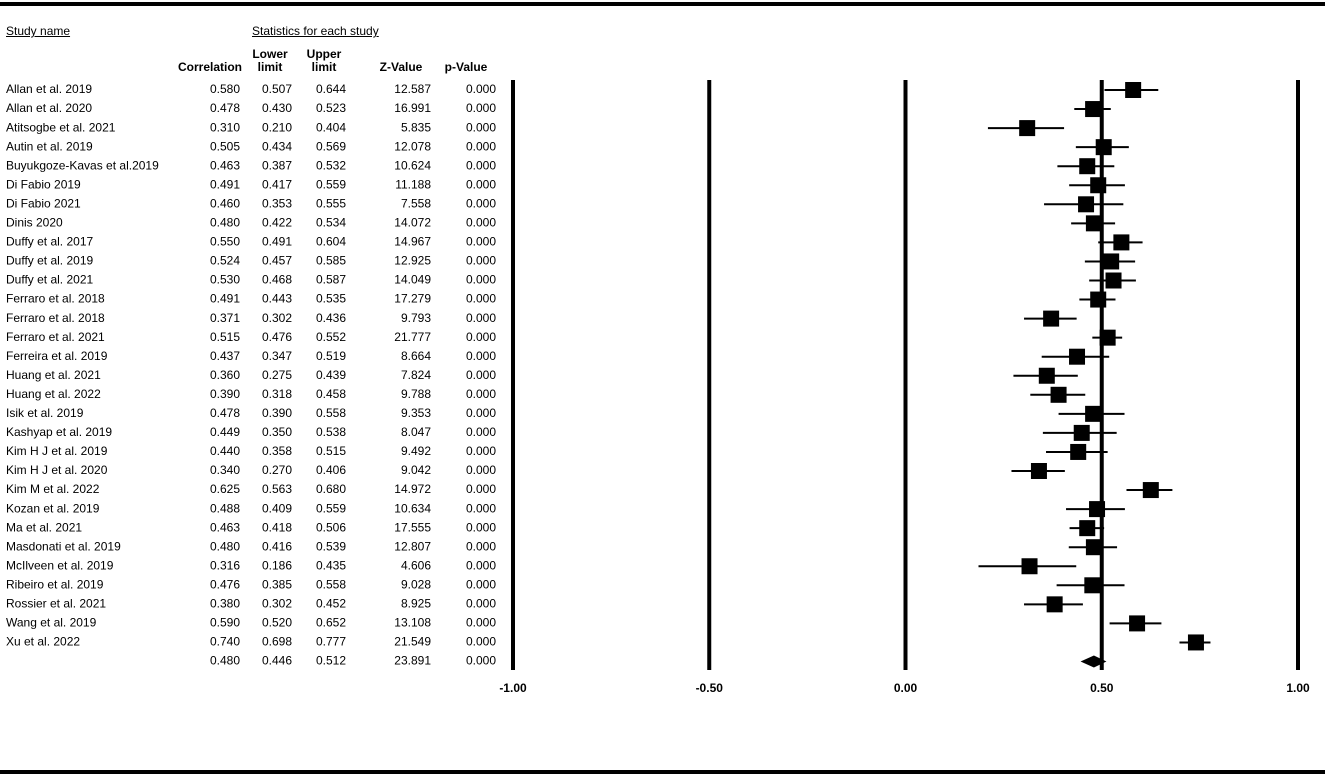 Image resolution: width=1325 pixels, height=777 pixels. I want to click on cell: 7.824, so click(416, 375).